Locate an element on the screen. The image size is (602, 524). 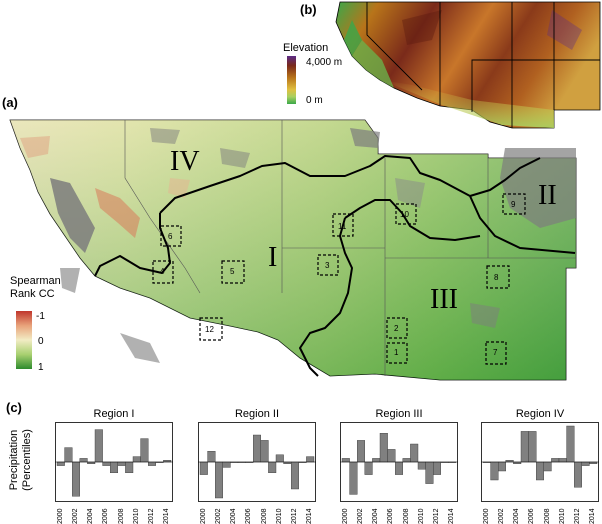
site-label-1: 1 is located at coordinates (396, 352).